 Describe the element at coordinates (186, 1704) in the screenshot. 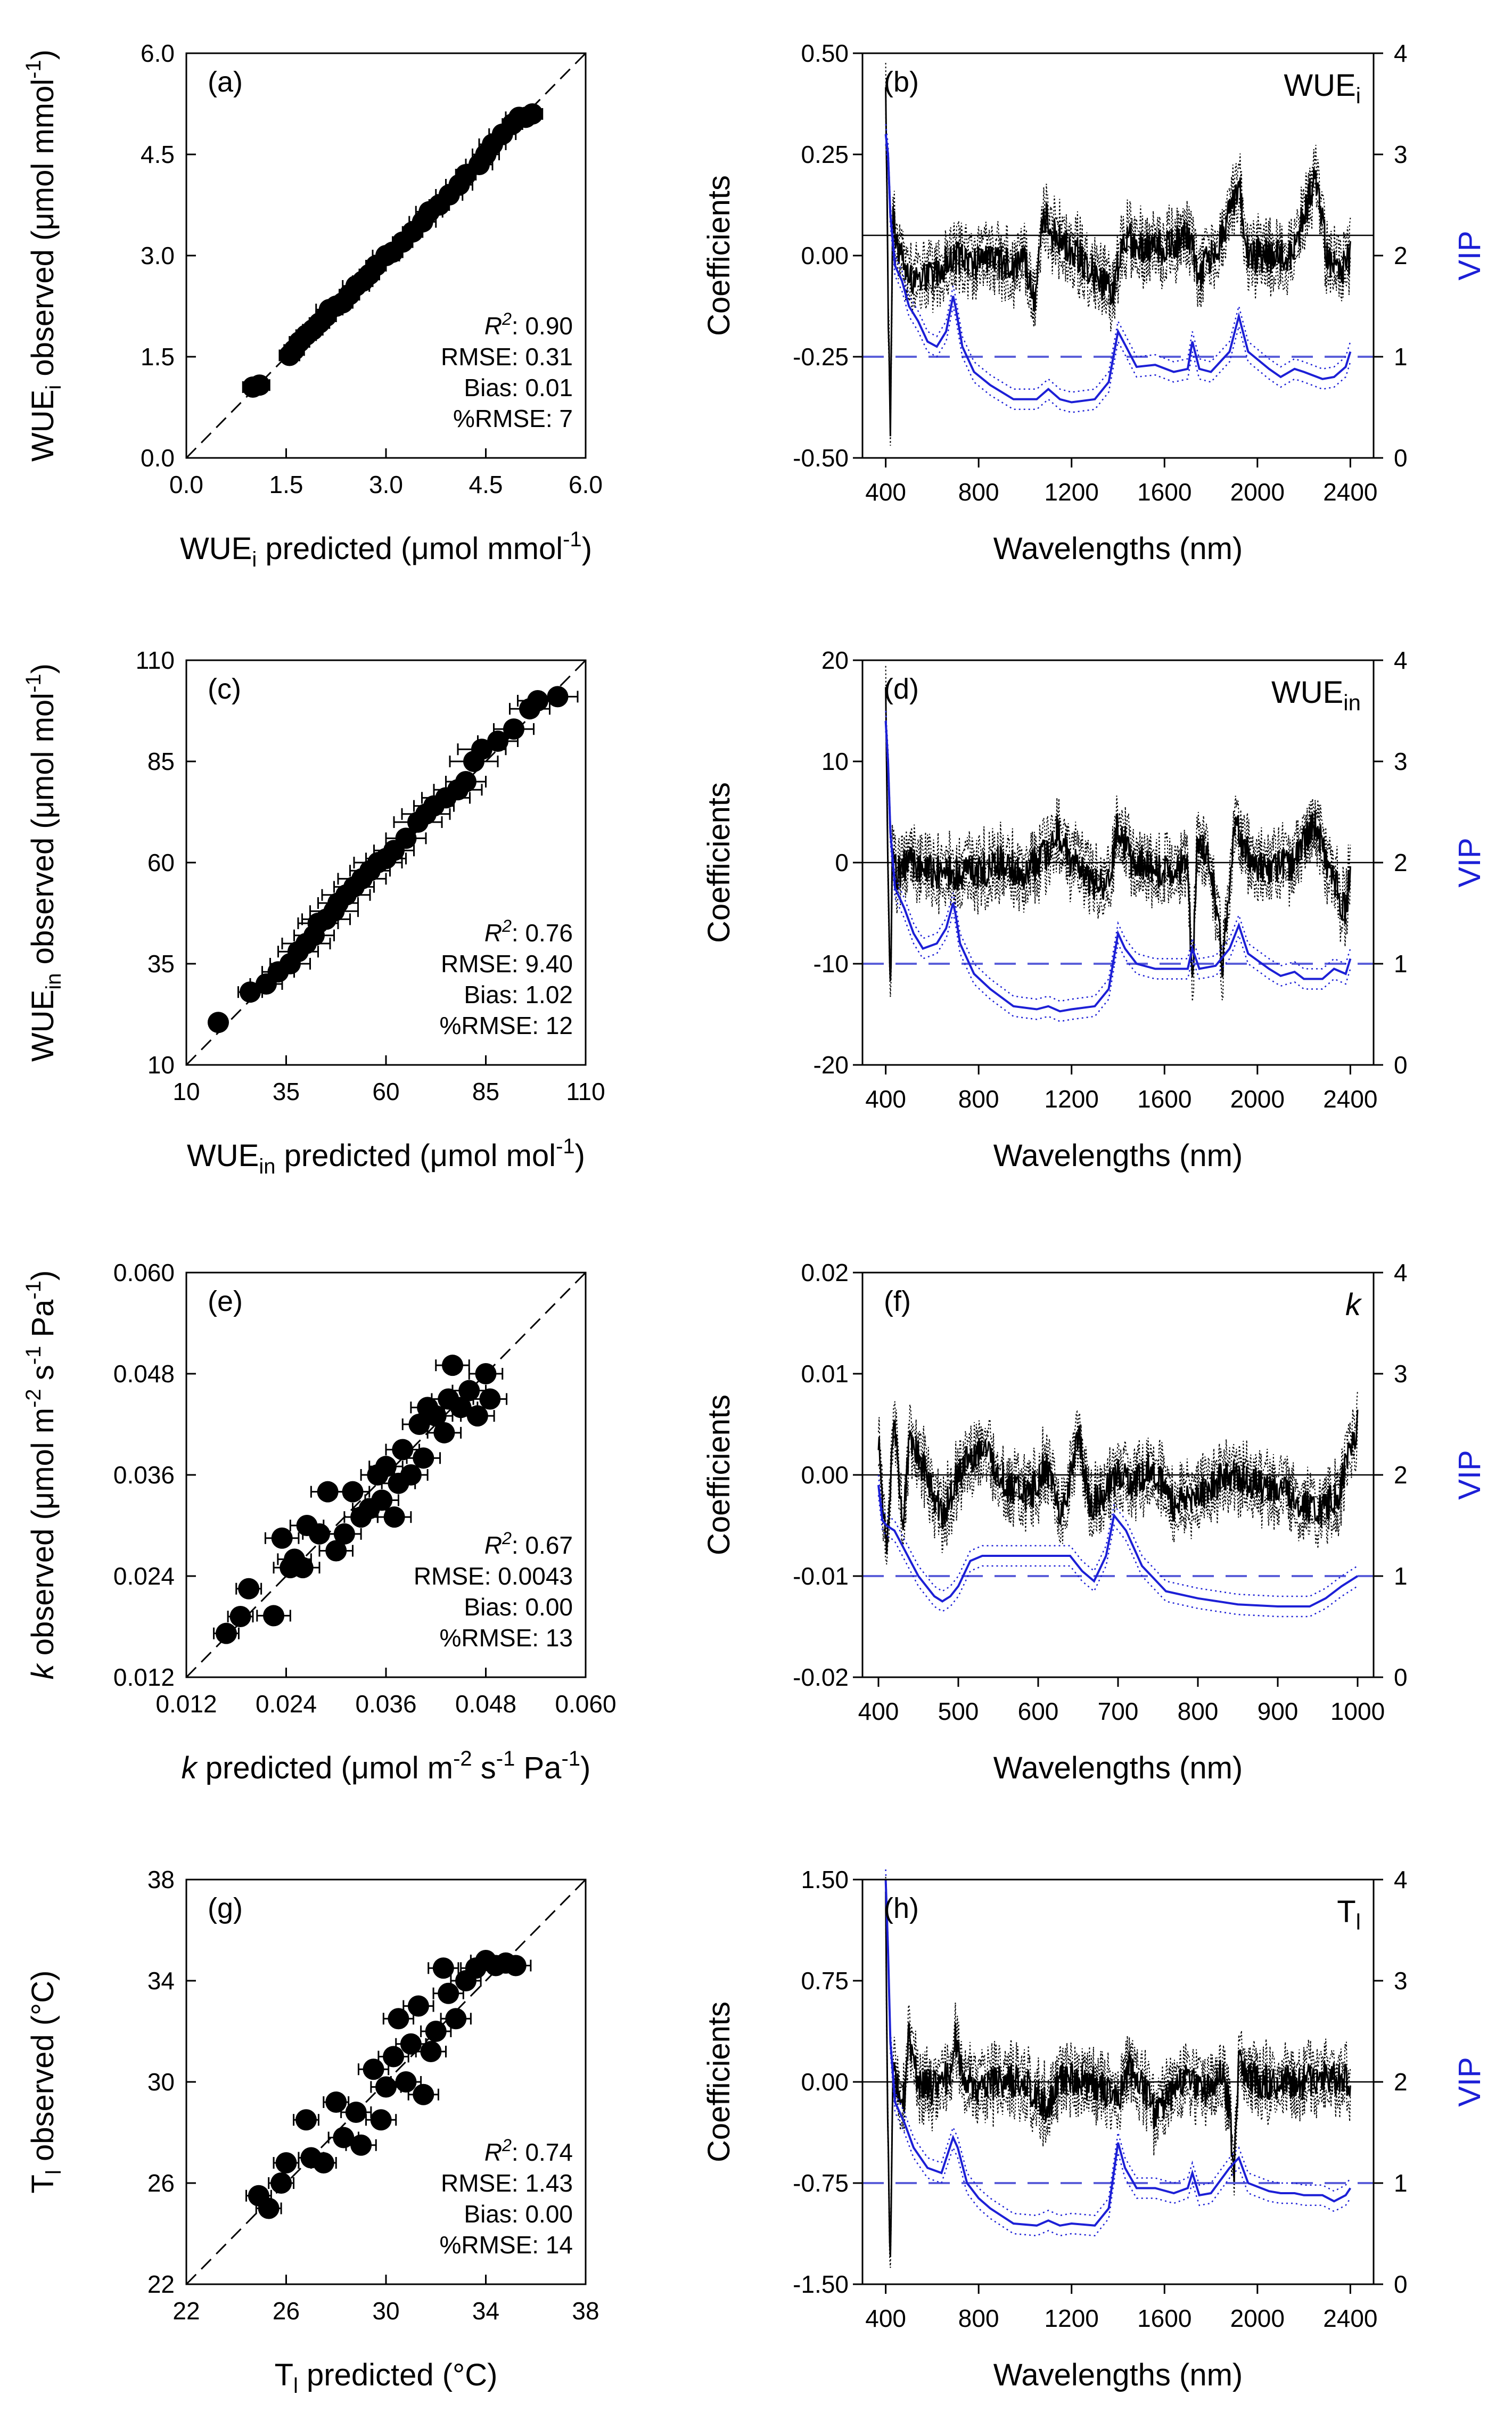

I see `x-tick-label: 0.012` at that location.